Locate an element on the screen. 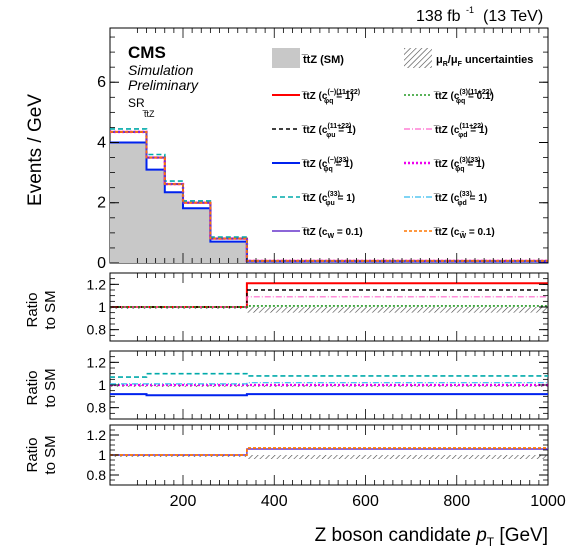 The image size is (580, 556). legend-entry-label: t̅tZ (c(−)(33) φq = 1) is located at coordinates (327, 165).